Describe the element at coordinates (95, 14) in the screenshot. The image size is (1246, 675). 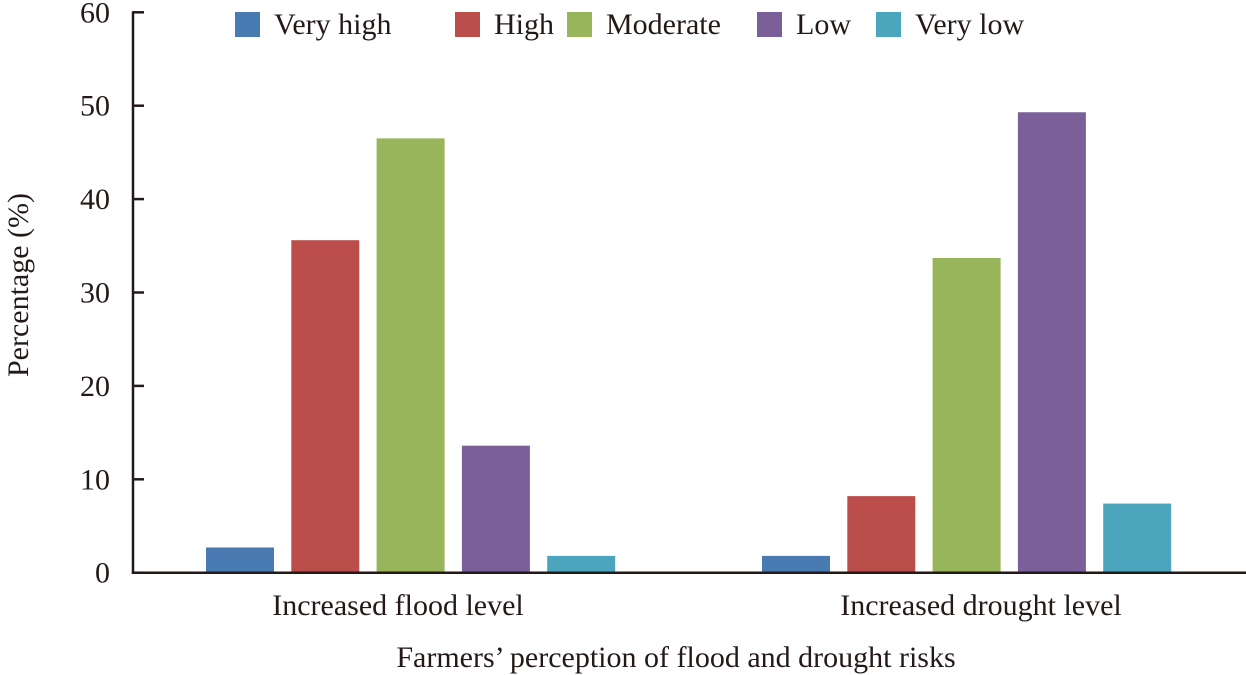
I see `y-tick-label: 60` at that location.